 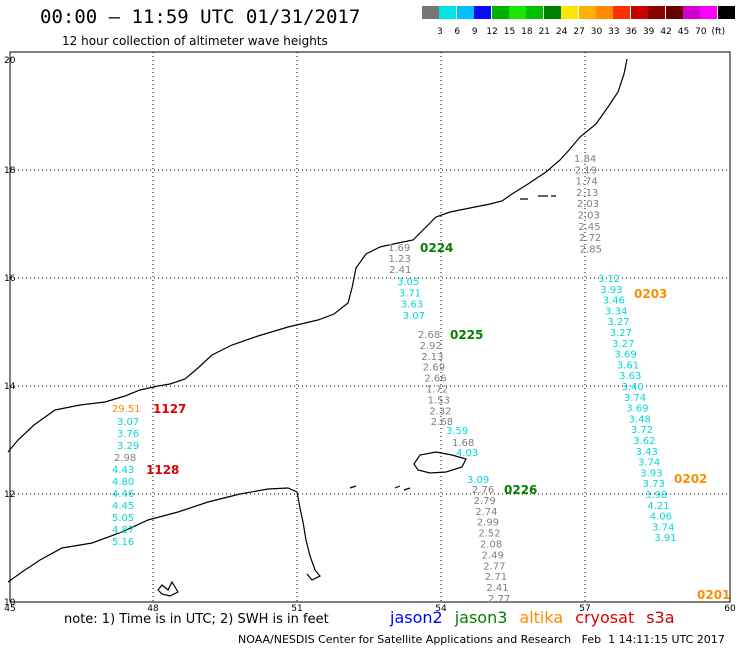 I want to click on wave-height-value: 2.66, so click(x=435, y=379).